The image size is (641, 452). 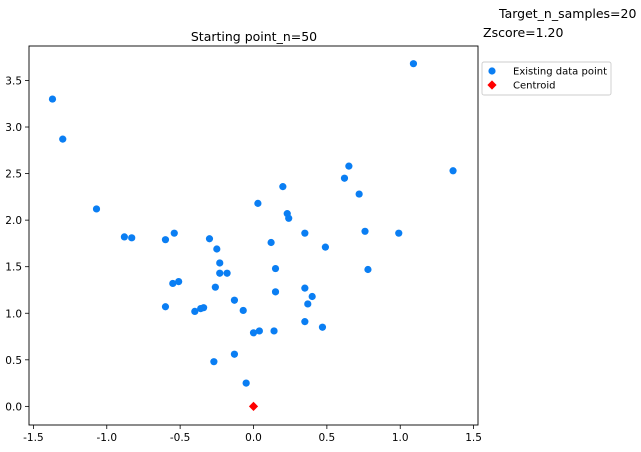 I want to click on chart-title: Starting point_n=50, so click(x=254, y=36).